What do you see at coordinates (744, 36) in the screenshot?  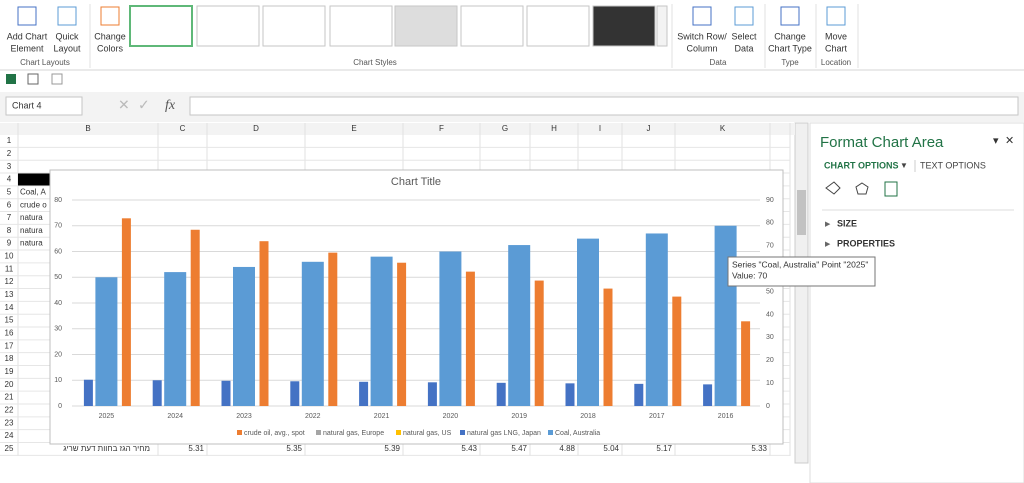 I see `button-label: Select` at bounding box center [744, 36].